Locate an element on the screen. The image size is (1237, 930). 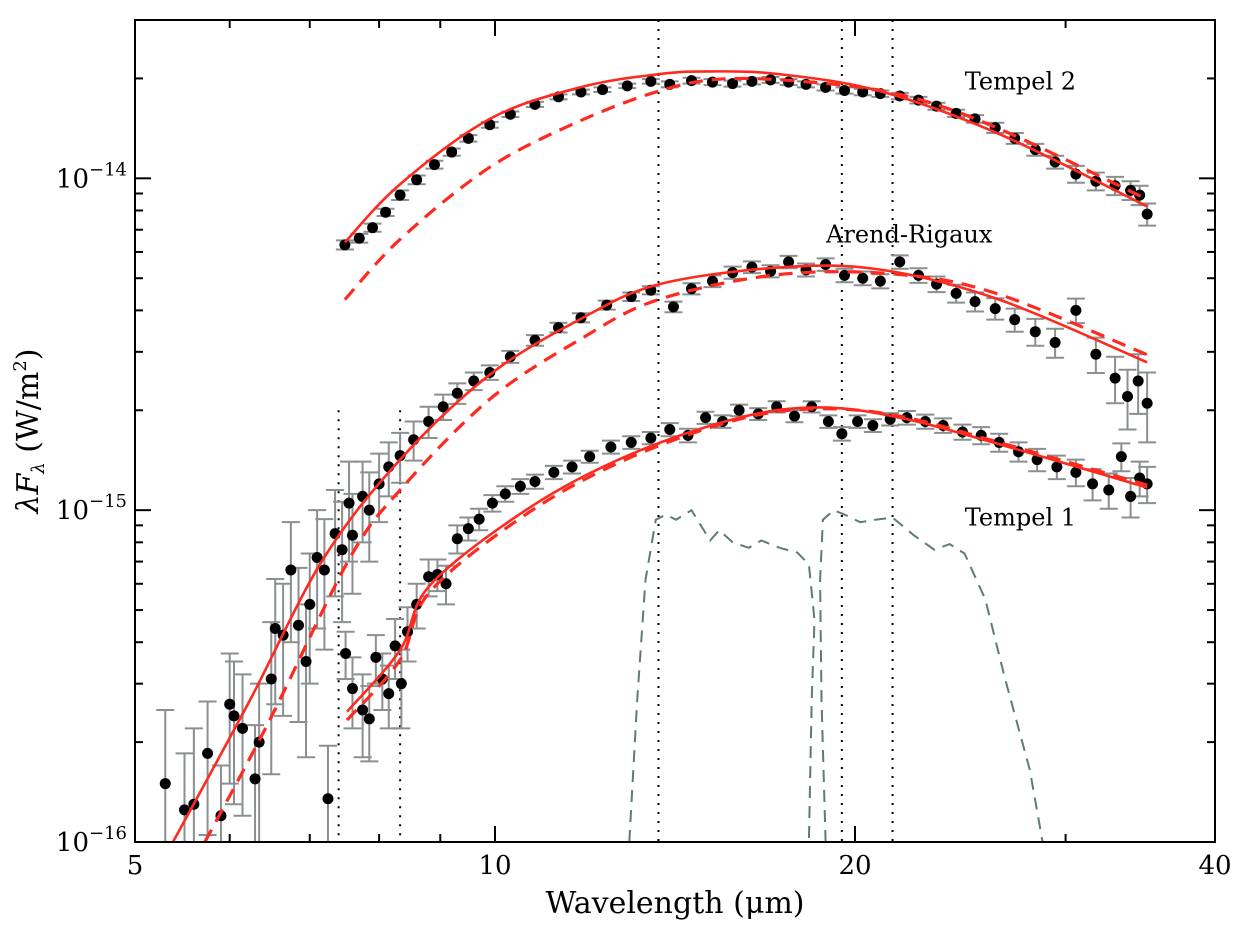
y-axis-label: λFλ (W/m2) is located at coordinates (29, 431).